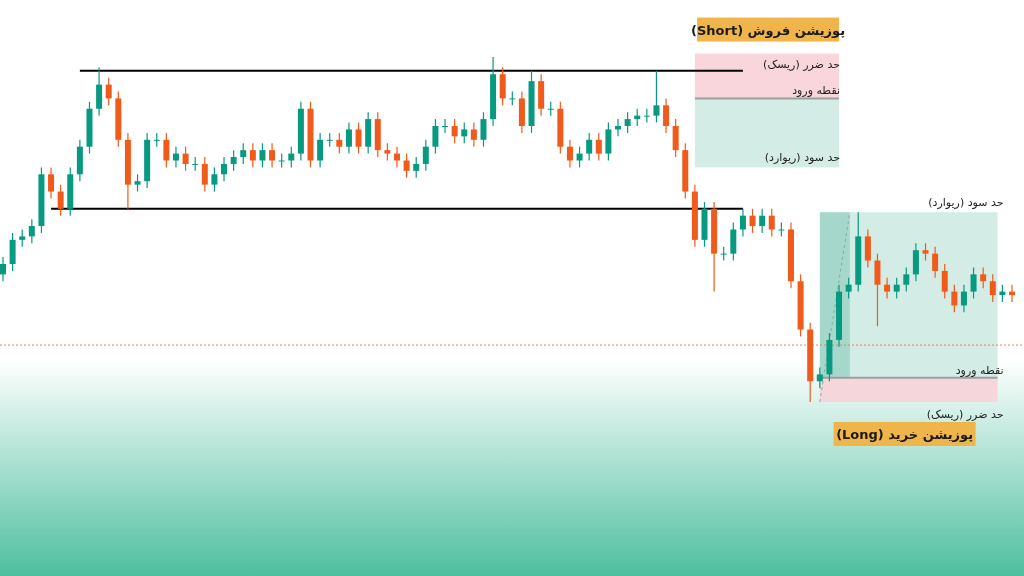  Describe the element at coordinates (905, 434) in the screenshot. I see `text: پوزیشن خرید (Long)` at that location.